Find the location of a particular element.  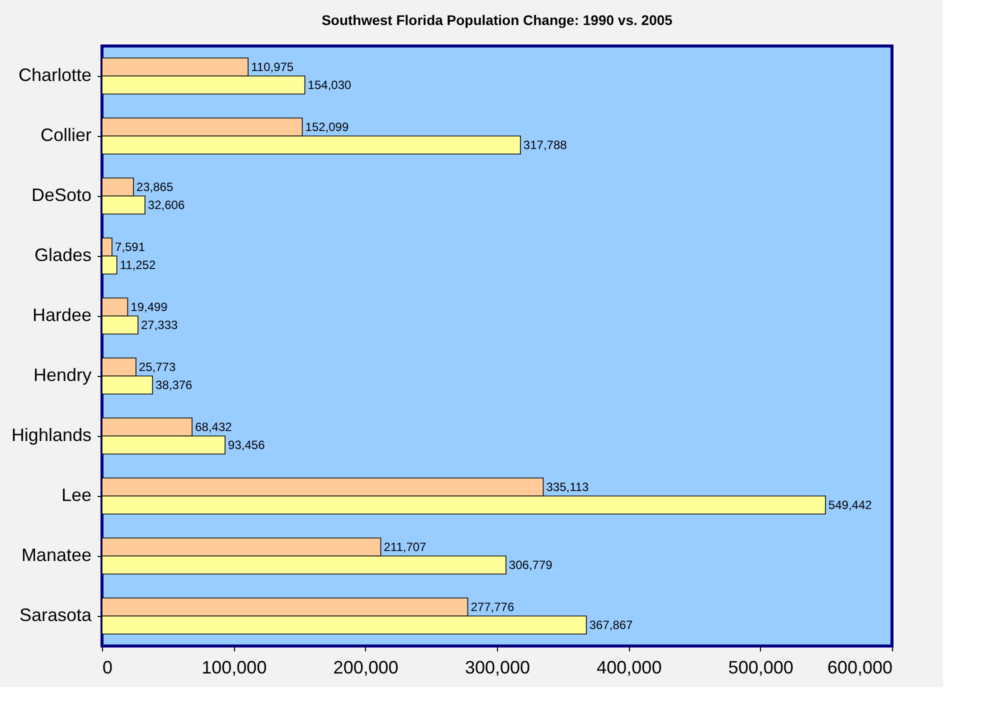

data-label: 23,865 is located at coordinates (155, 187).